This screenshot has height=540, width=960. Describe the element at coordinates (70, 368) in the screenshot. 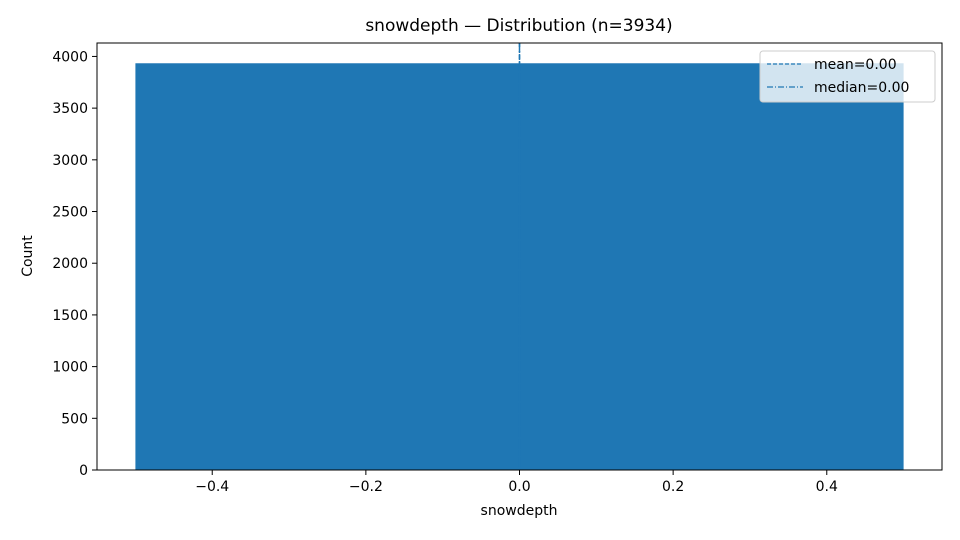

I see `y-tick-label: 1000` at that location.